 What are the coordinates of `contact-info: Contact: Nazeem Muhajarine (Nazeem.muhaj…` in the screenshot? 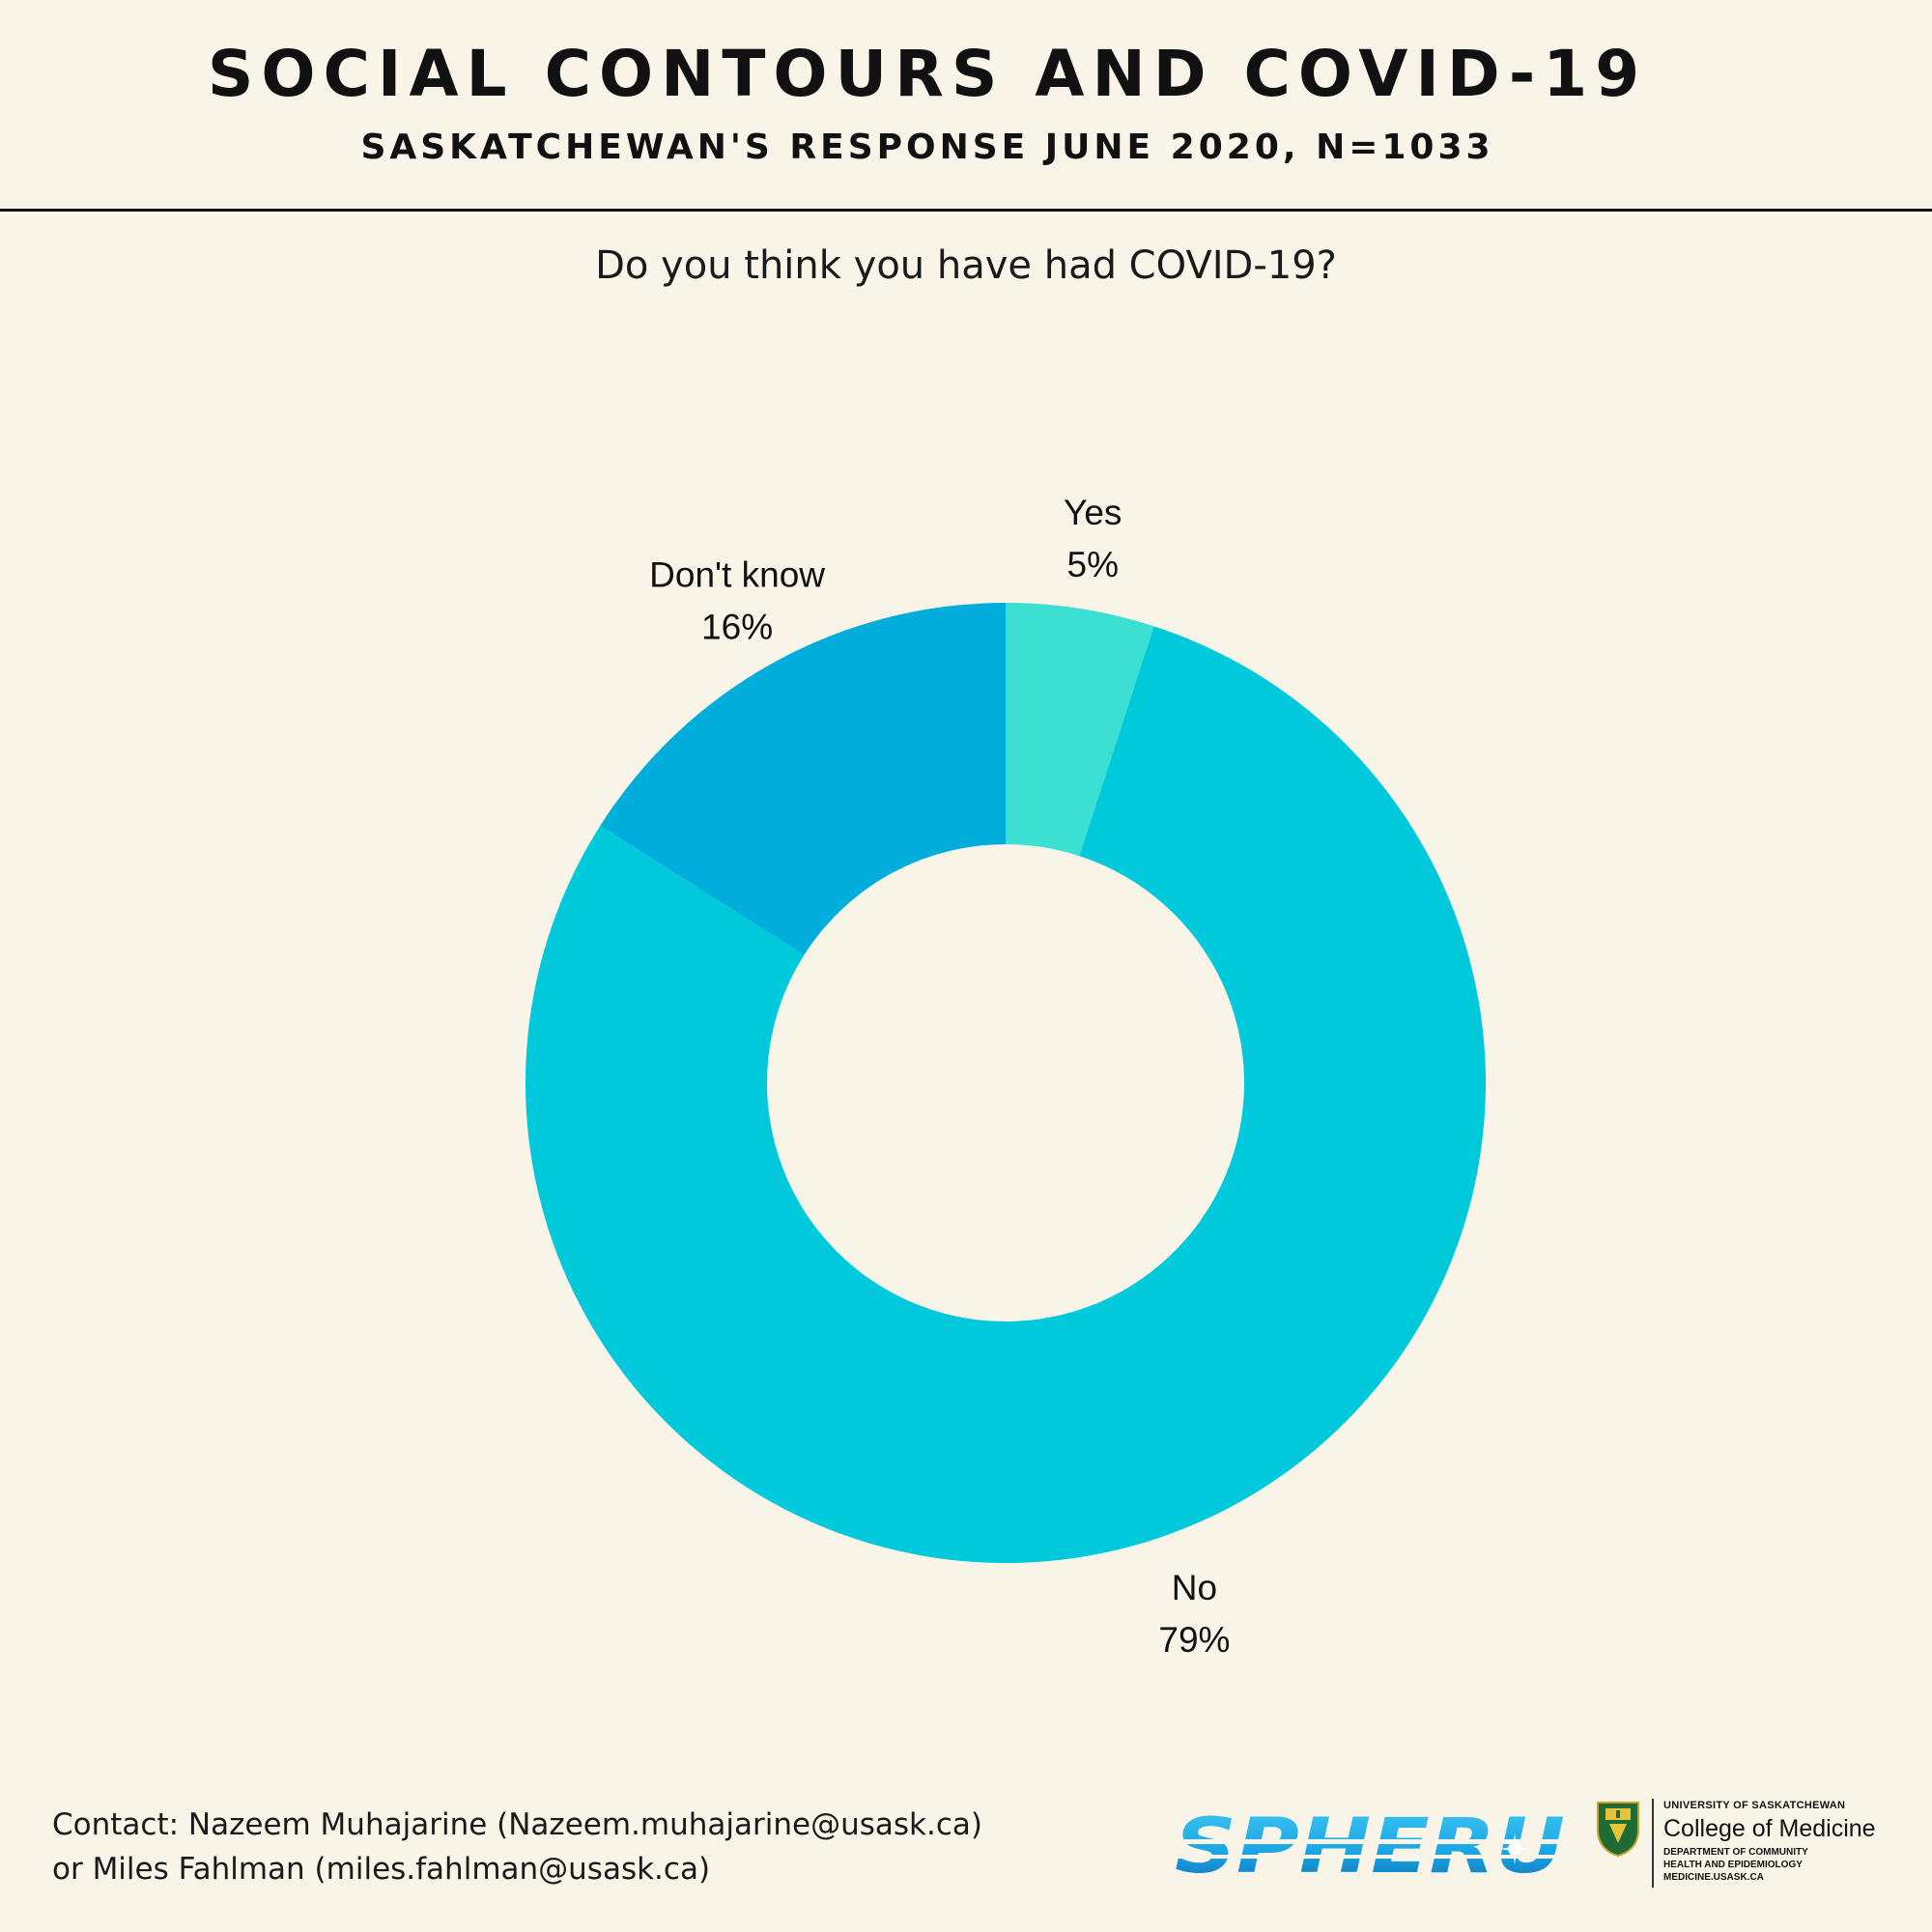 It's located at (517, 1847).